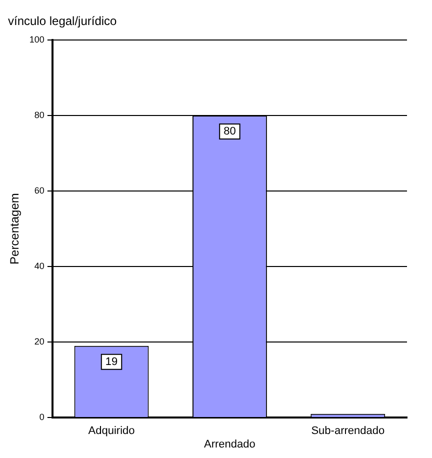 The image size is (432, 458). Describe the element at coordinates (62, 21) in the screenshot. I see `chart-title: vínculo legal/jurídico` at that location.